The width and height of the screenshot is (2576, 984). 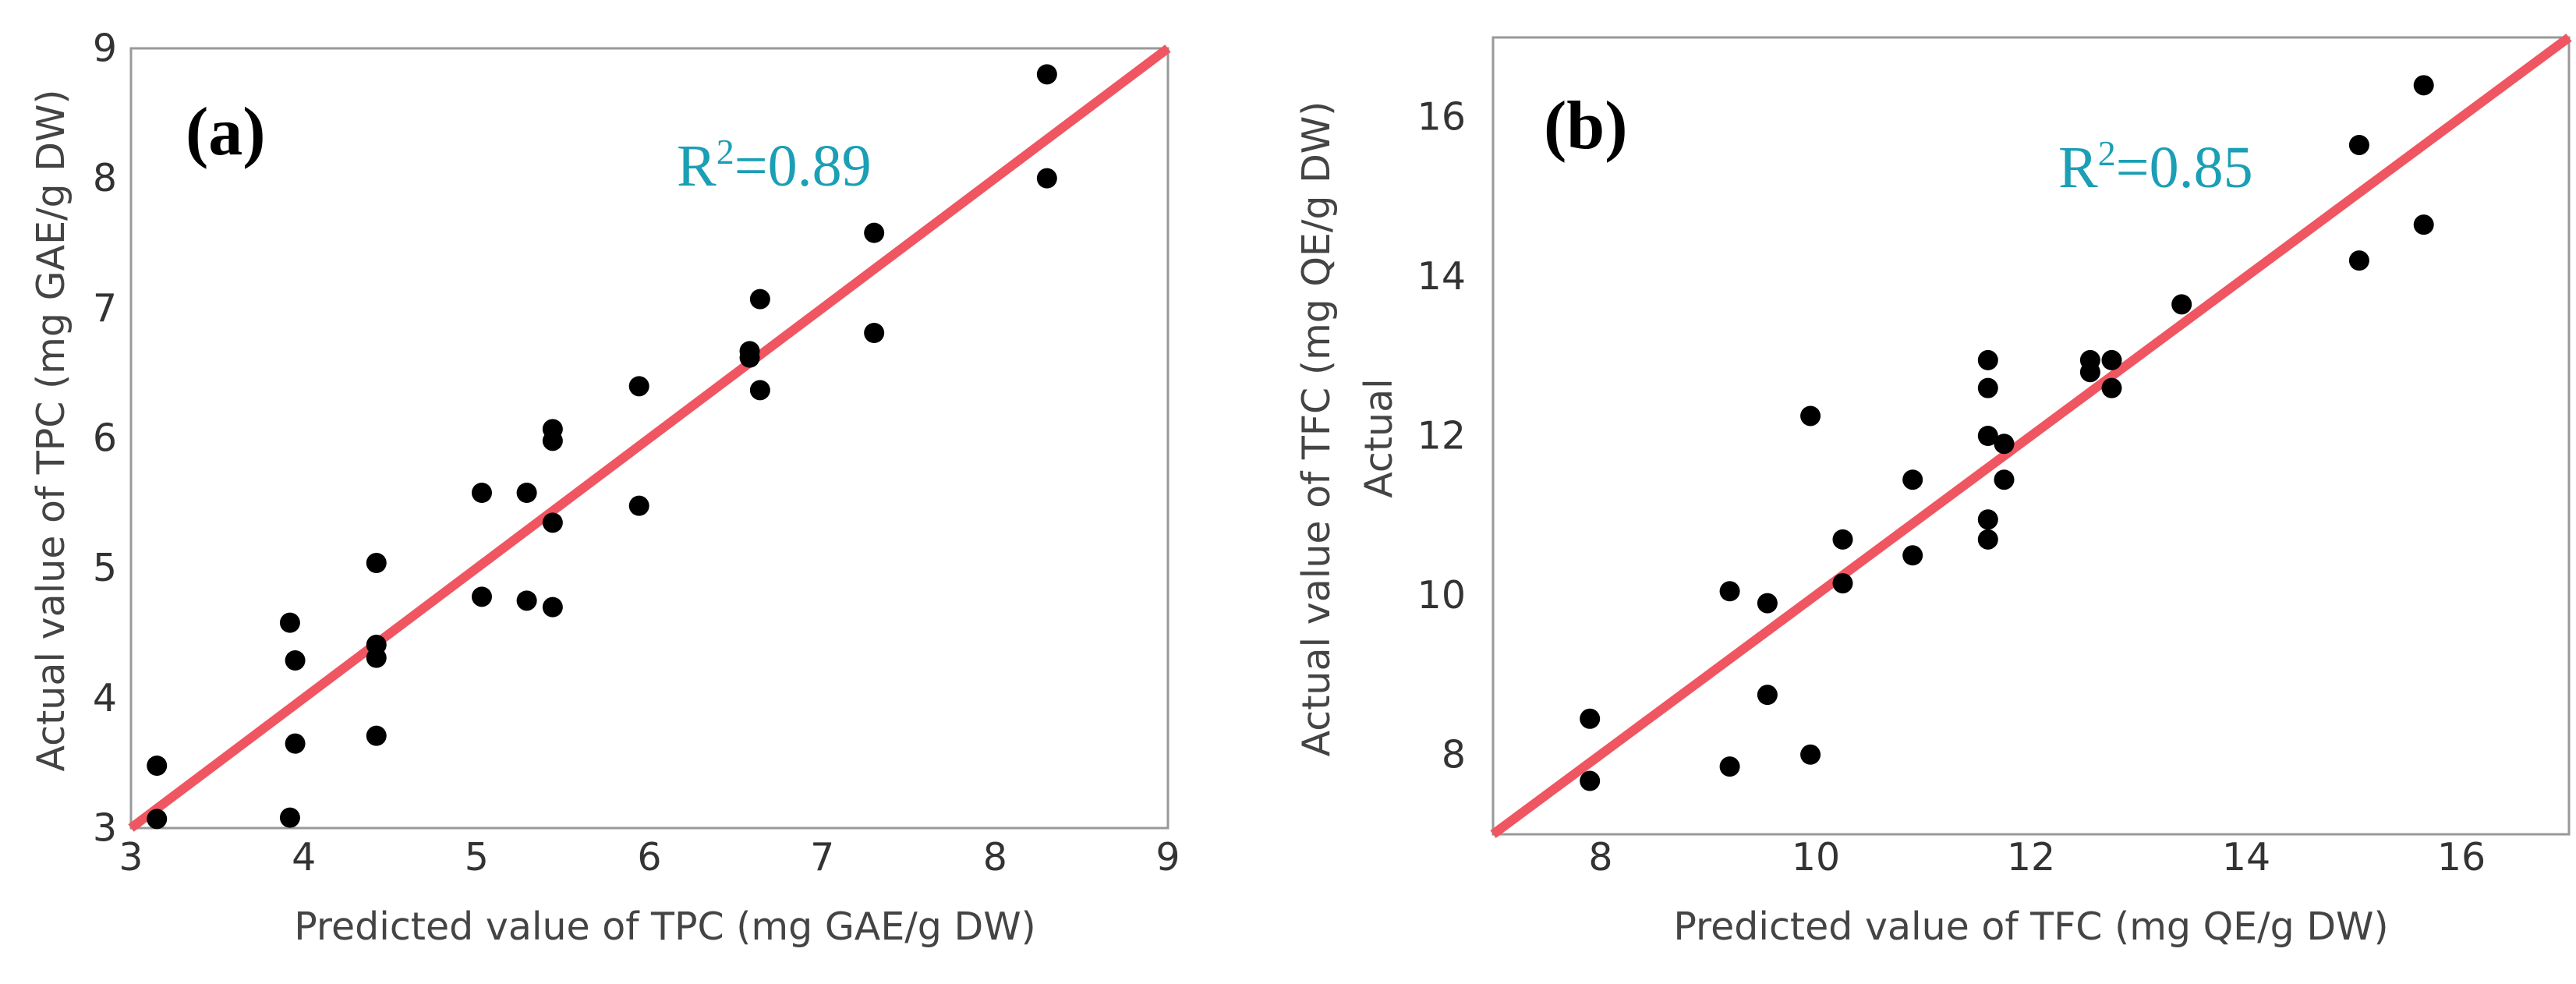 I want to click on y-tick-label: 6, so click(x=105, y=438).